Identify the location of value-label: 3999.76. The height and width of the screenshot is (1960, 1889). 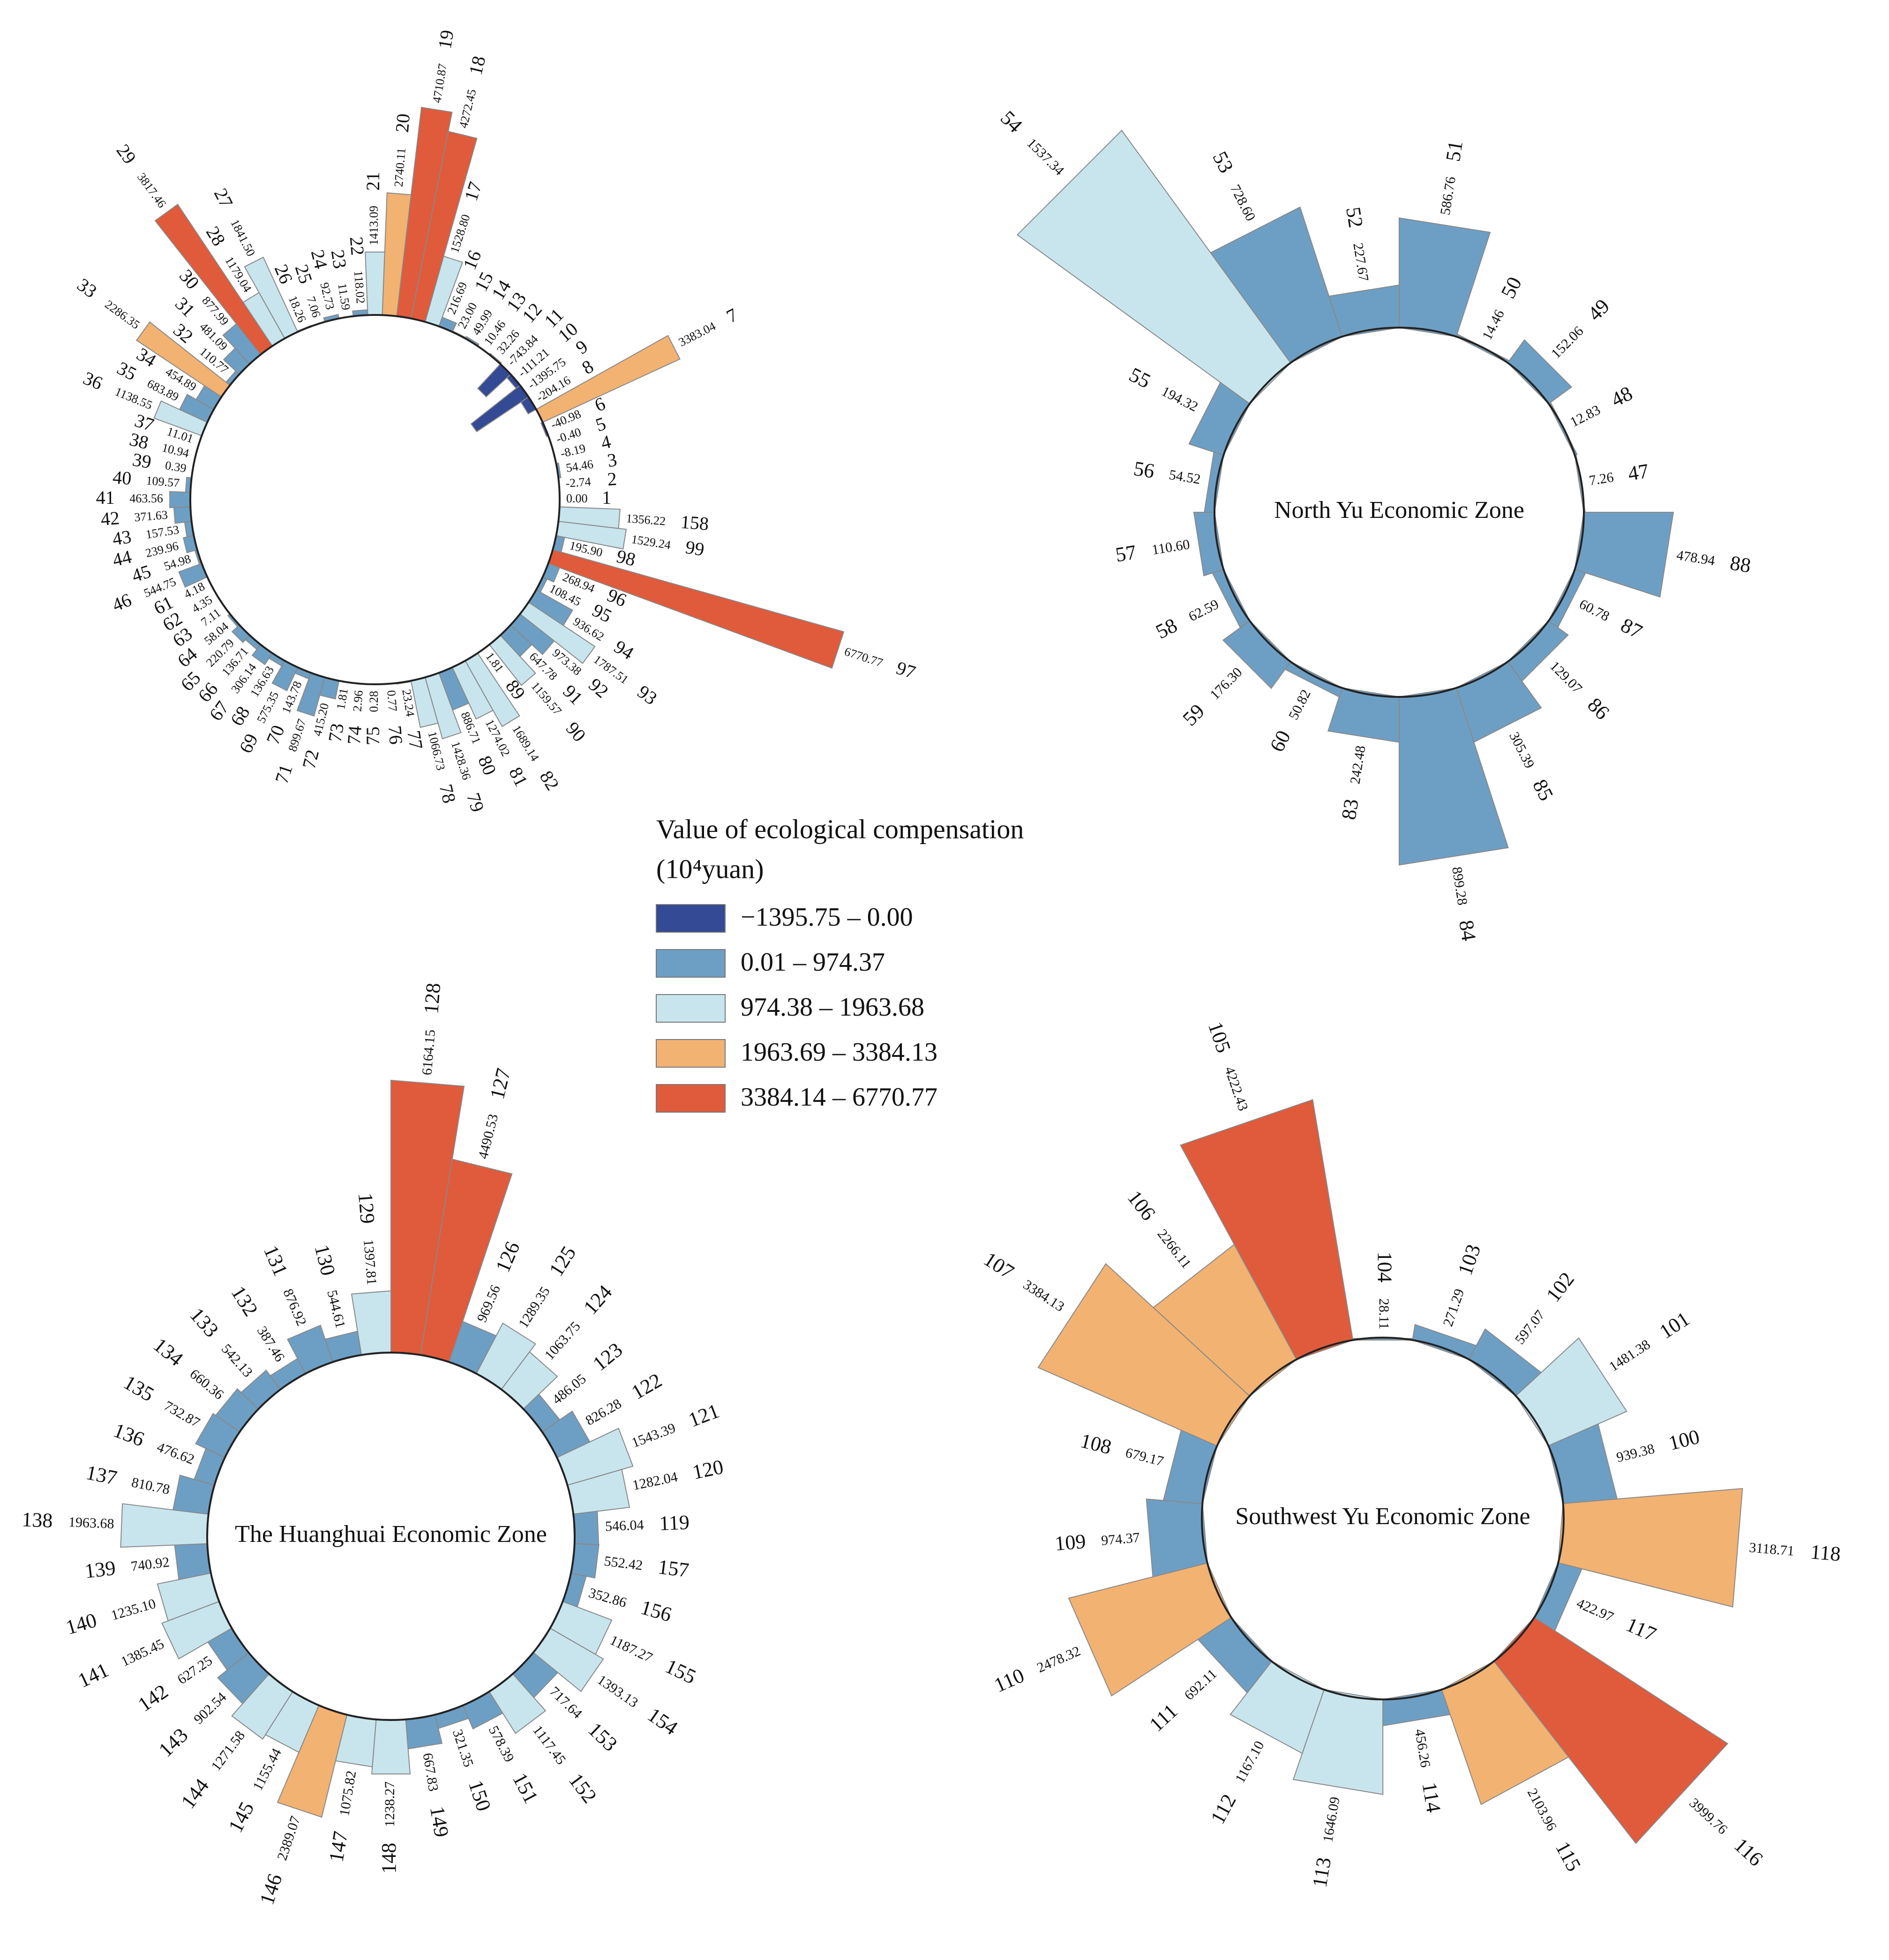
(1709, 1816).